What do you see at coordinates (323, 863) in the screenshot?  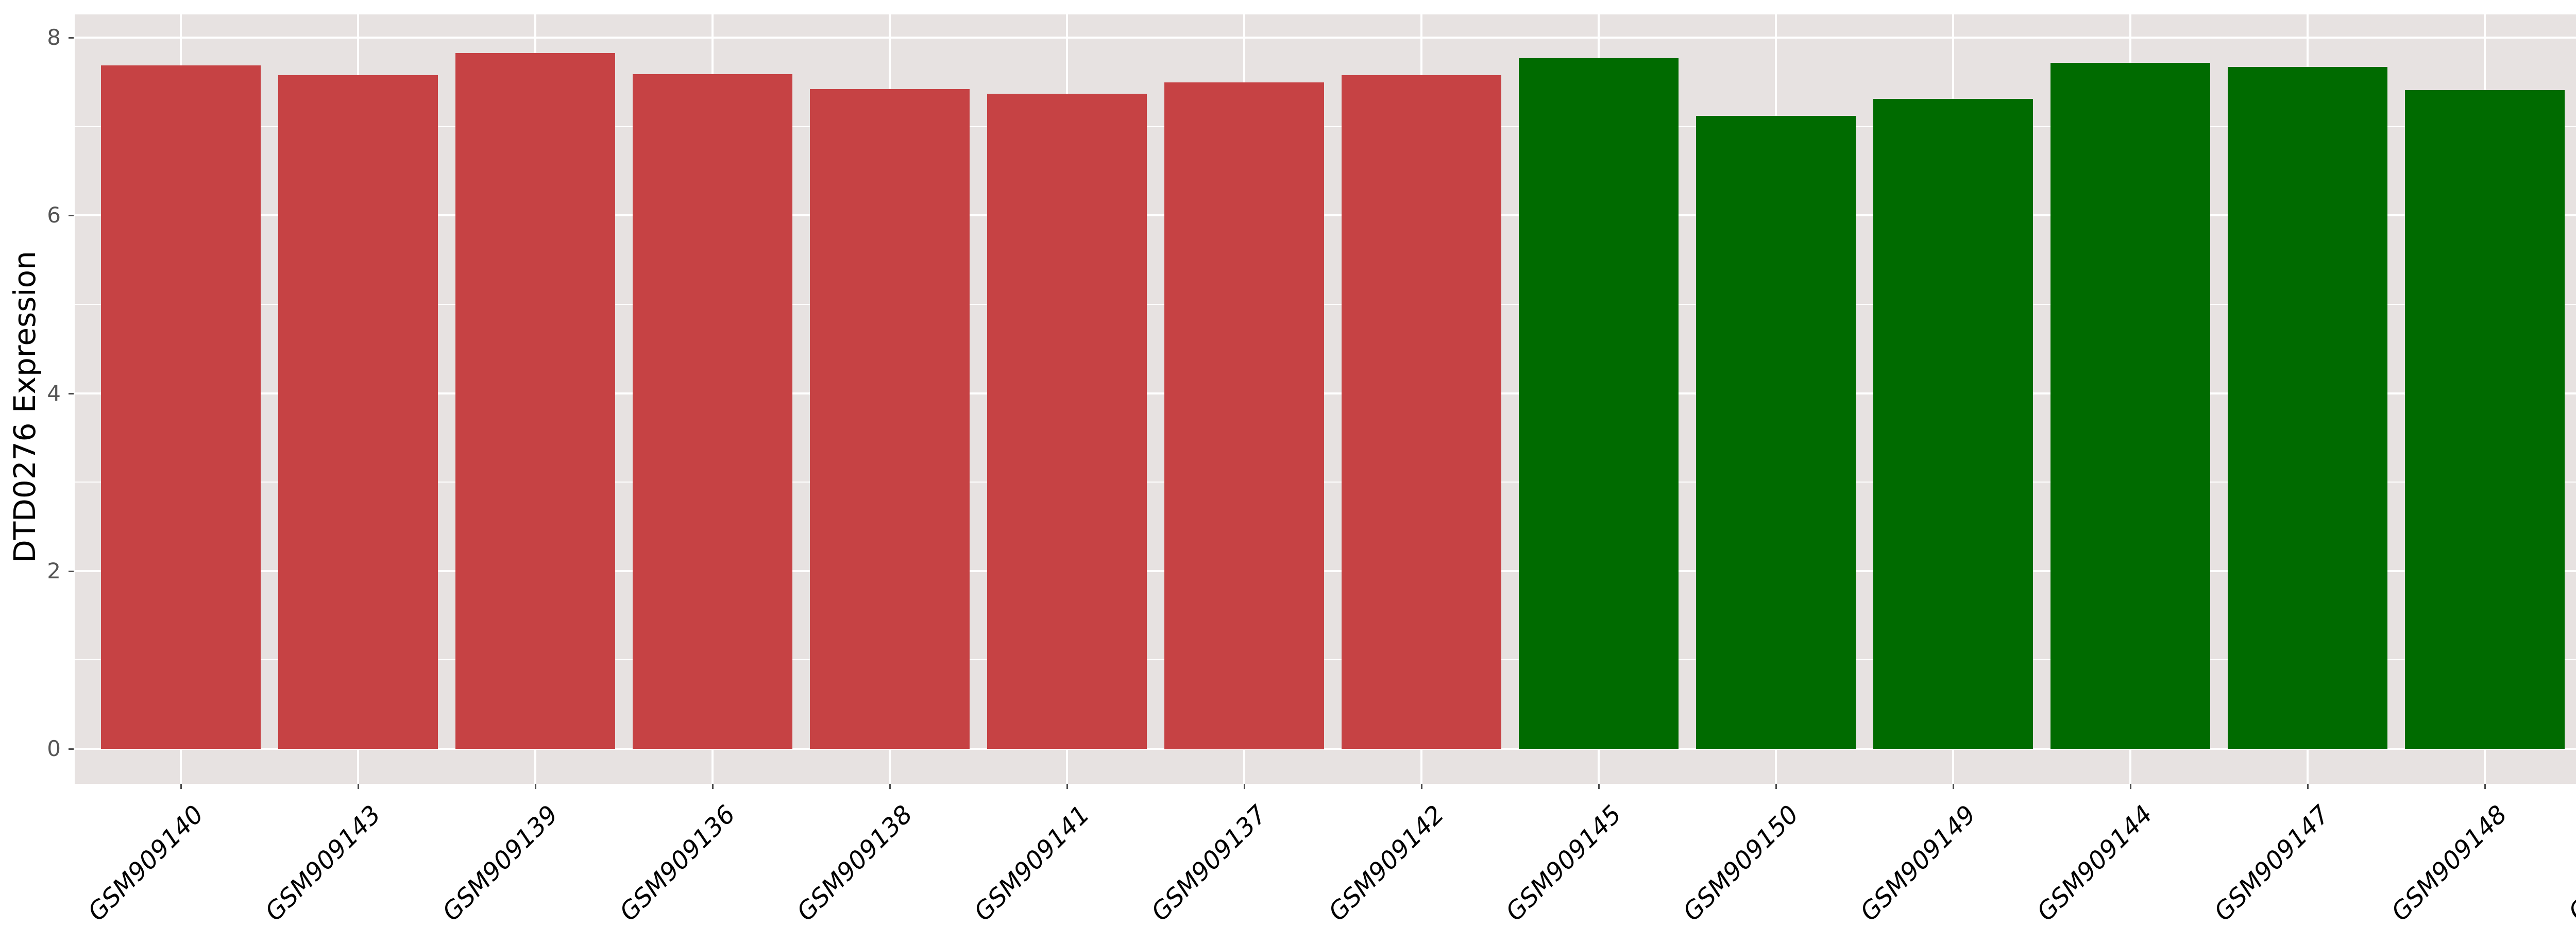 I see `x-tick-label-GSM909143: GSM909143` at bounding box center [323, 863].